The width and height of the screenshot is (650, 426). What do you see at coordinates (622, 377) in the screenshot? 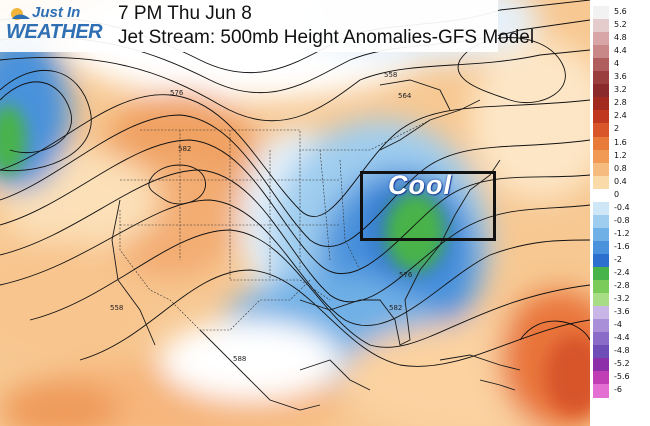
I see `scale-tick-label: -5.6` at bounding box center [622, 377].